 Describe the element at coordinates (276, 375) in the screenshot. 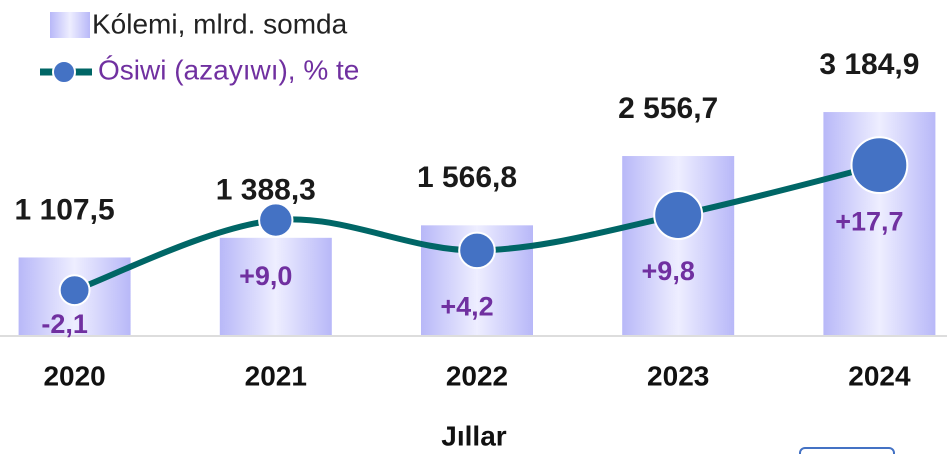

I see `x-tick-label: 2021` at that location.